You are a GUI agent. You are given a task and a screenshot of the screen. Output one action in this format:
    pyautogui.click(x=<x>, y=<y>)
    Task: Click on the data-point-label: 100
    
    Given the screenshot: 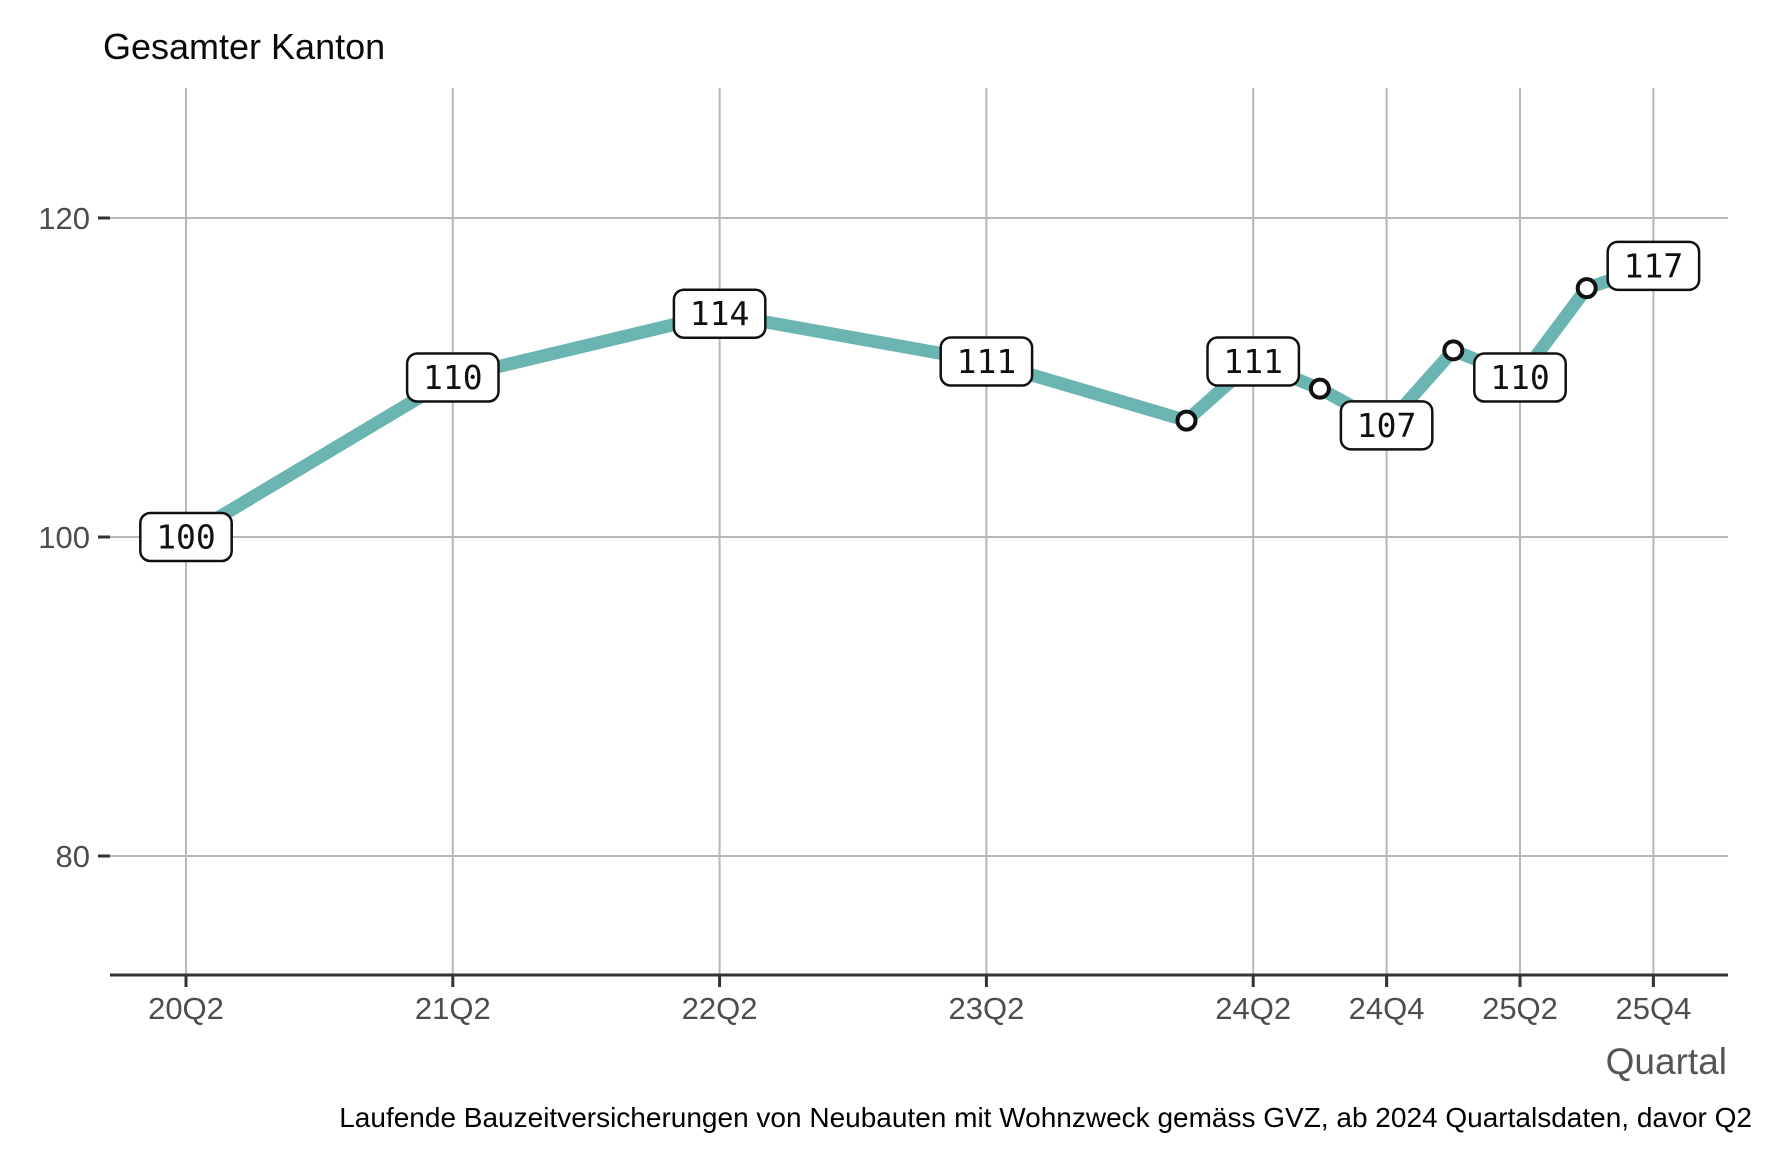 What is the action you would take?
    pyautogui.click(x=186, y=537)
    